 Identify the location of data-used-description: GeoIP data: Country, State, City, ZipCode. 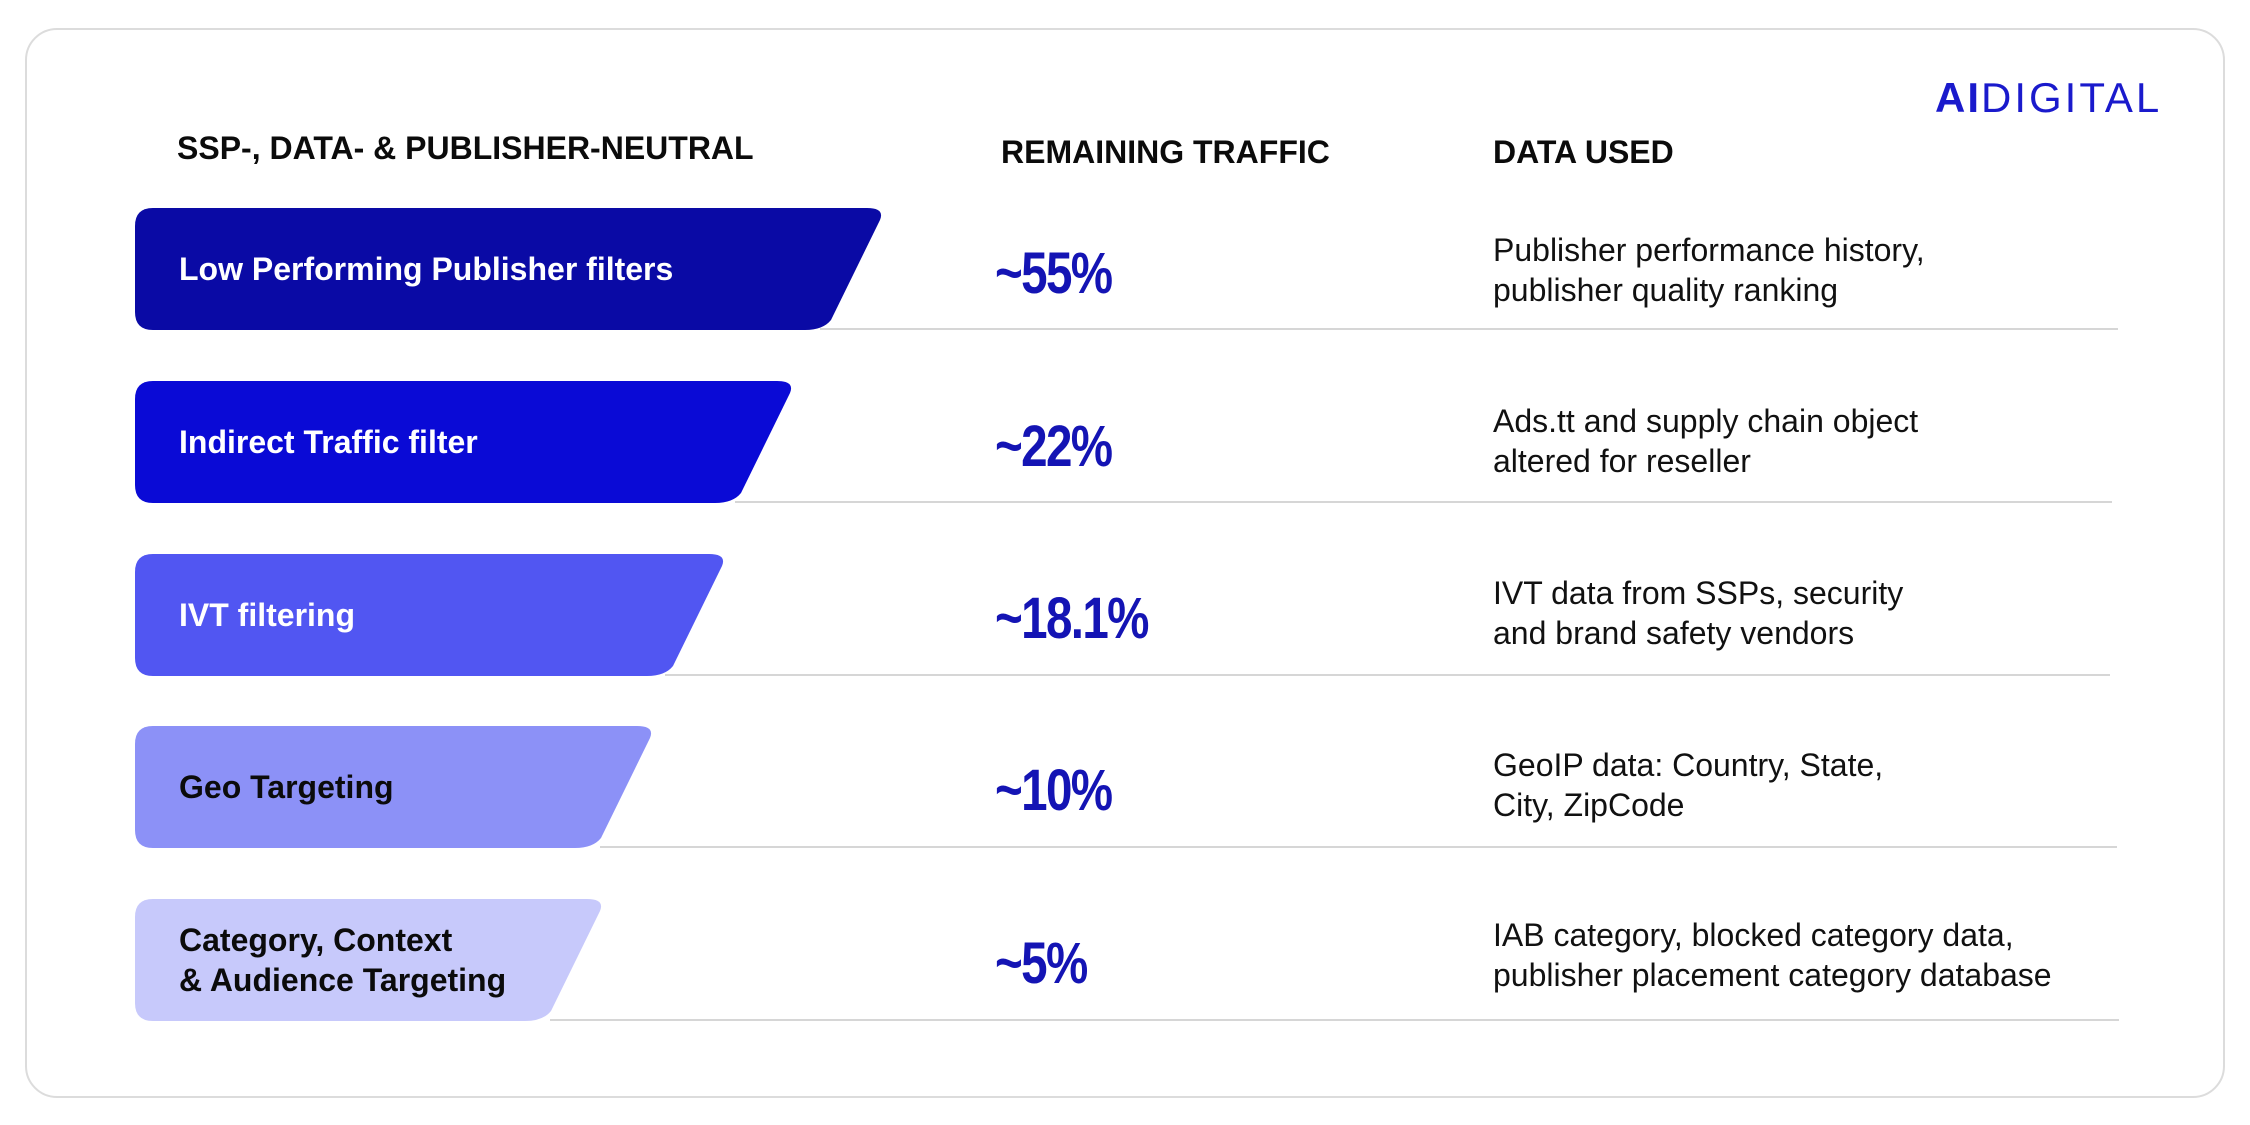
(1688, 785).